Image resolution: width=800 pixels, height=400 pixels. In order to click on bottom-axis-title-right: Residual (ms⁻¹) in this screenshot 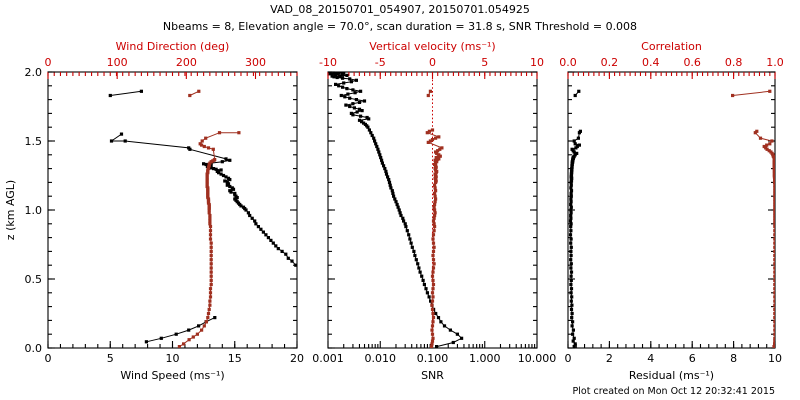, I will do `click(671, 375)`.